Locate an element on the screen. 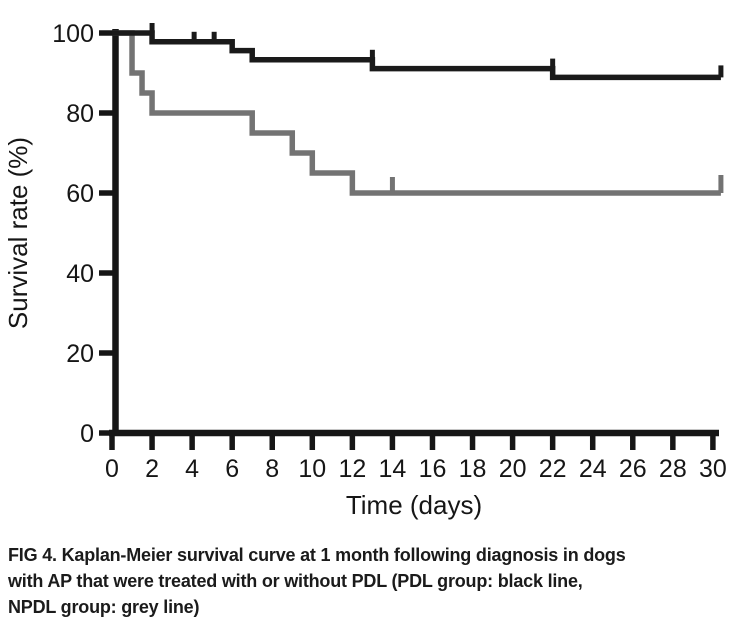  x-tick-label: 24 is located at coordinates (593, 469).